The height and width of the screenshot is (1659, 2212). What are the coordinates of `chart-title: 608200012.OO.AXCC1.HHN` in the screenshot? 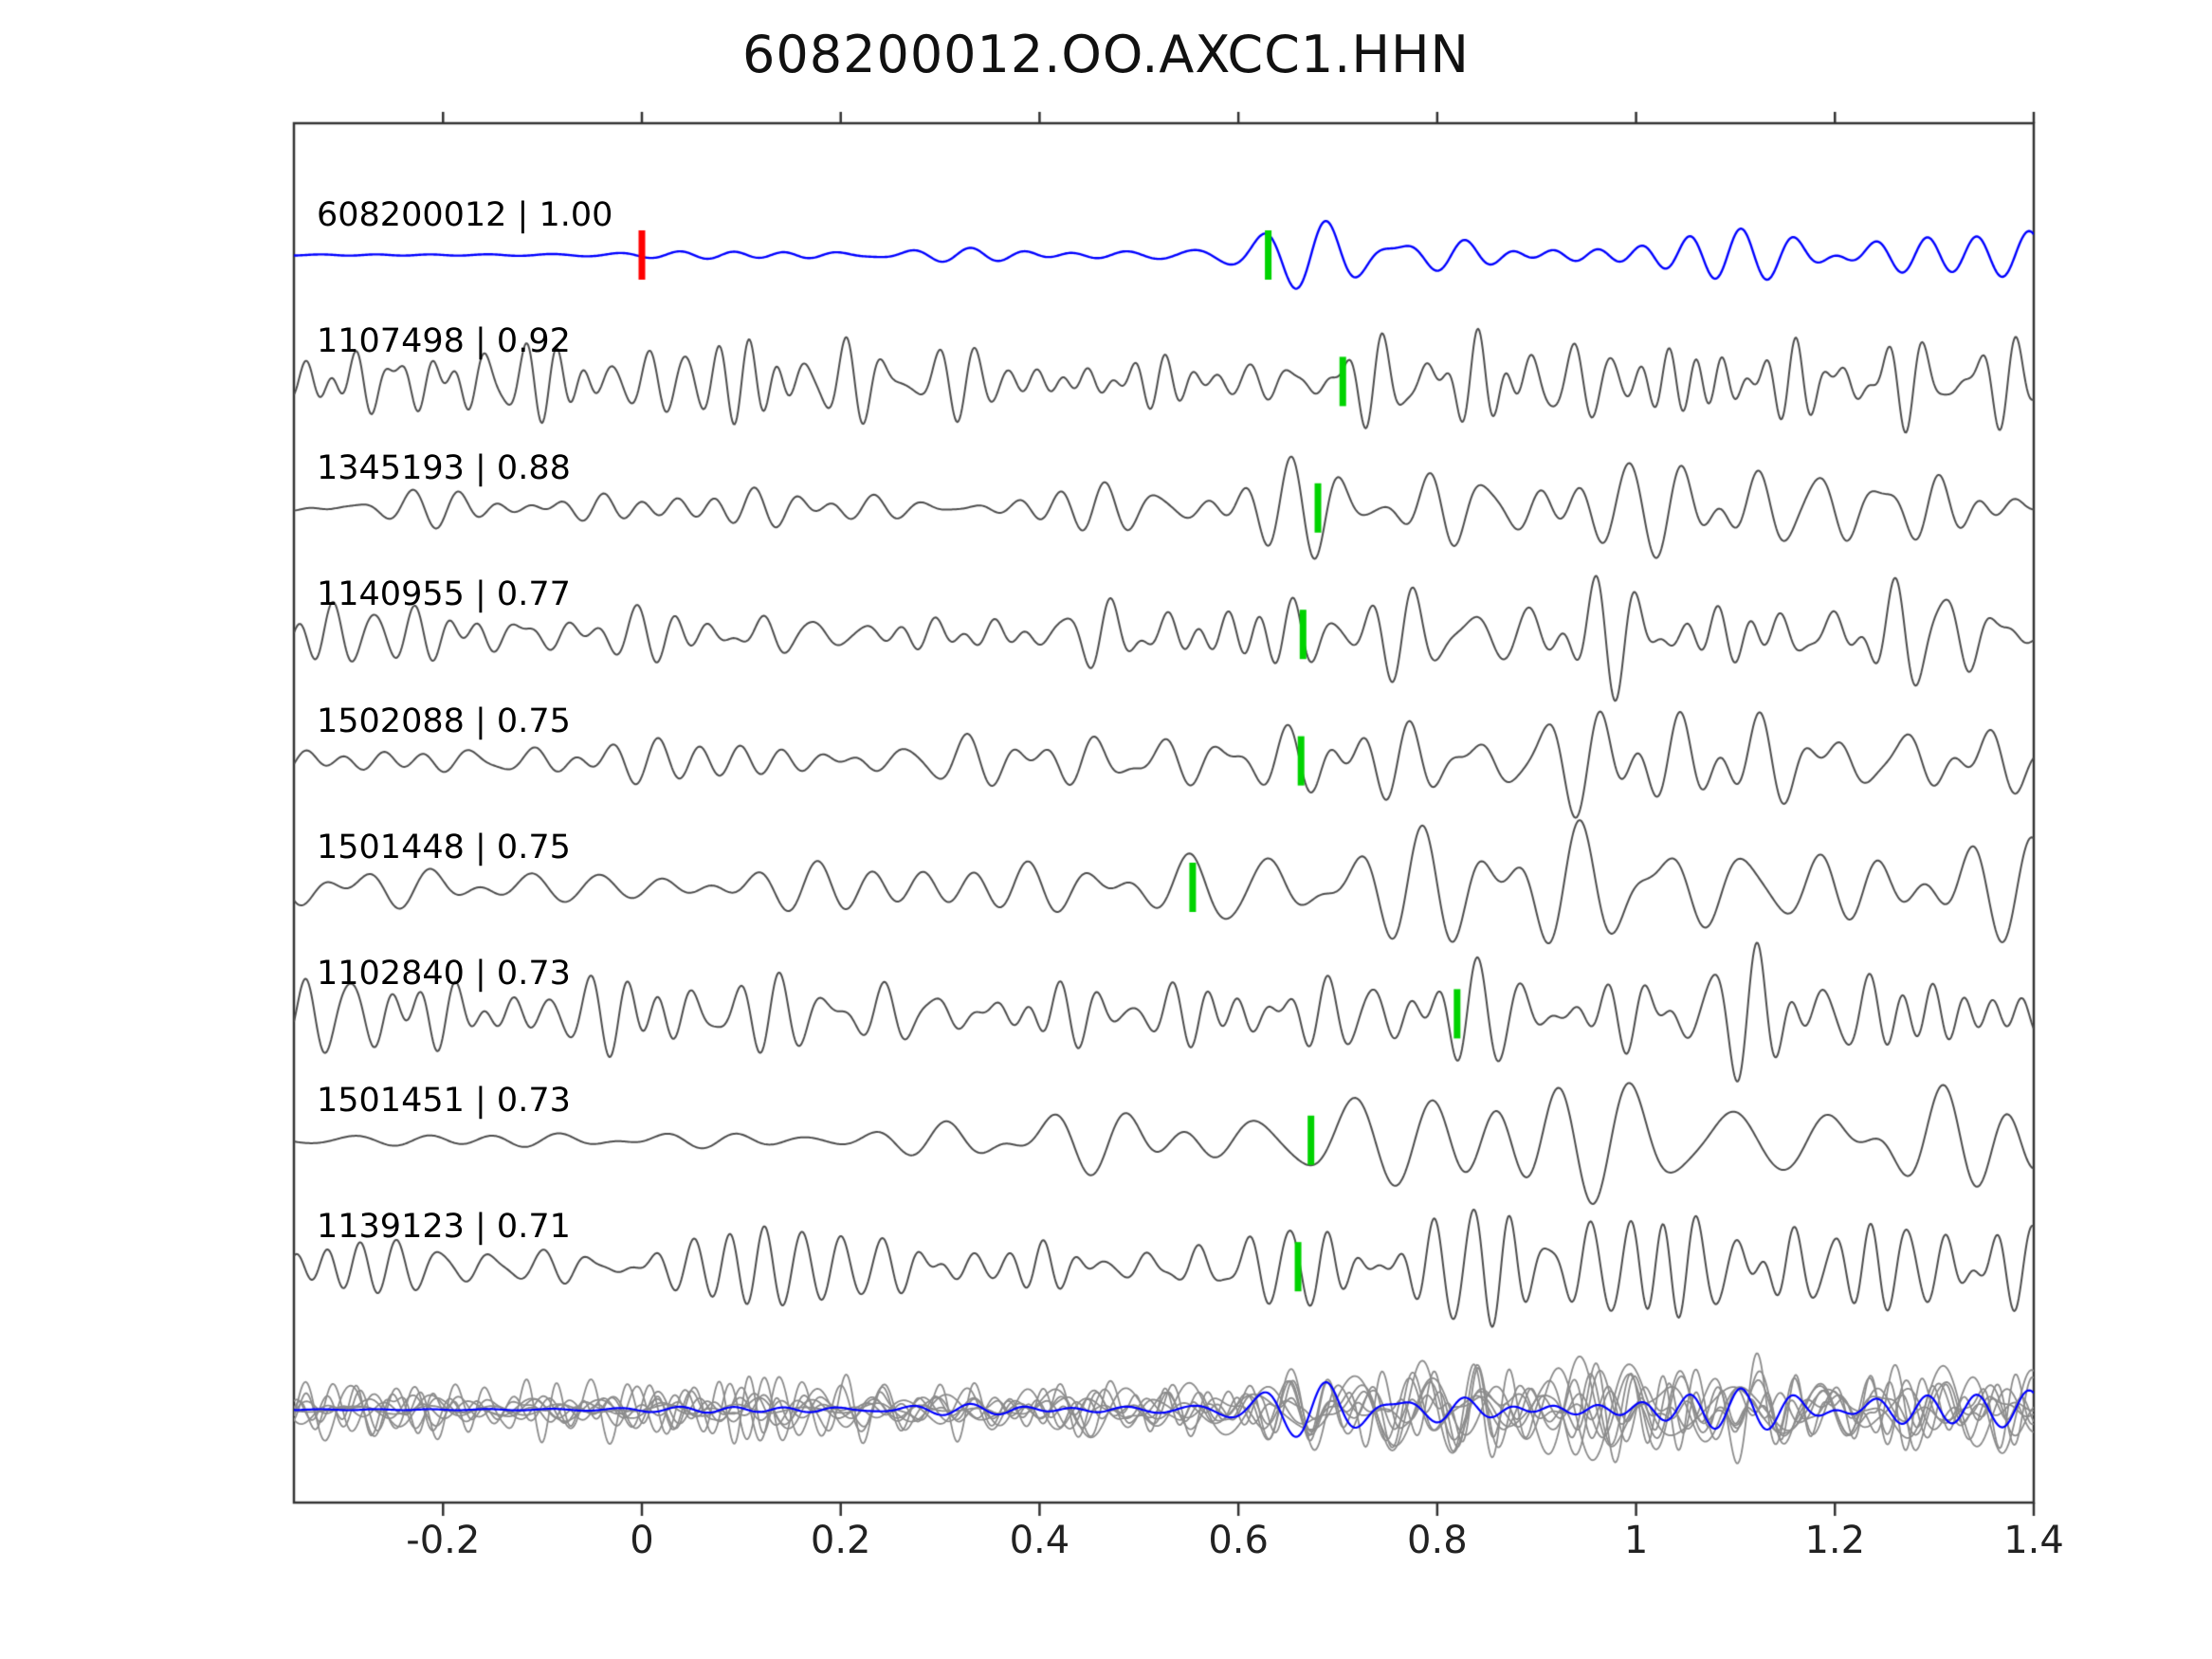 It's located at (1106, 54).